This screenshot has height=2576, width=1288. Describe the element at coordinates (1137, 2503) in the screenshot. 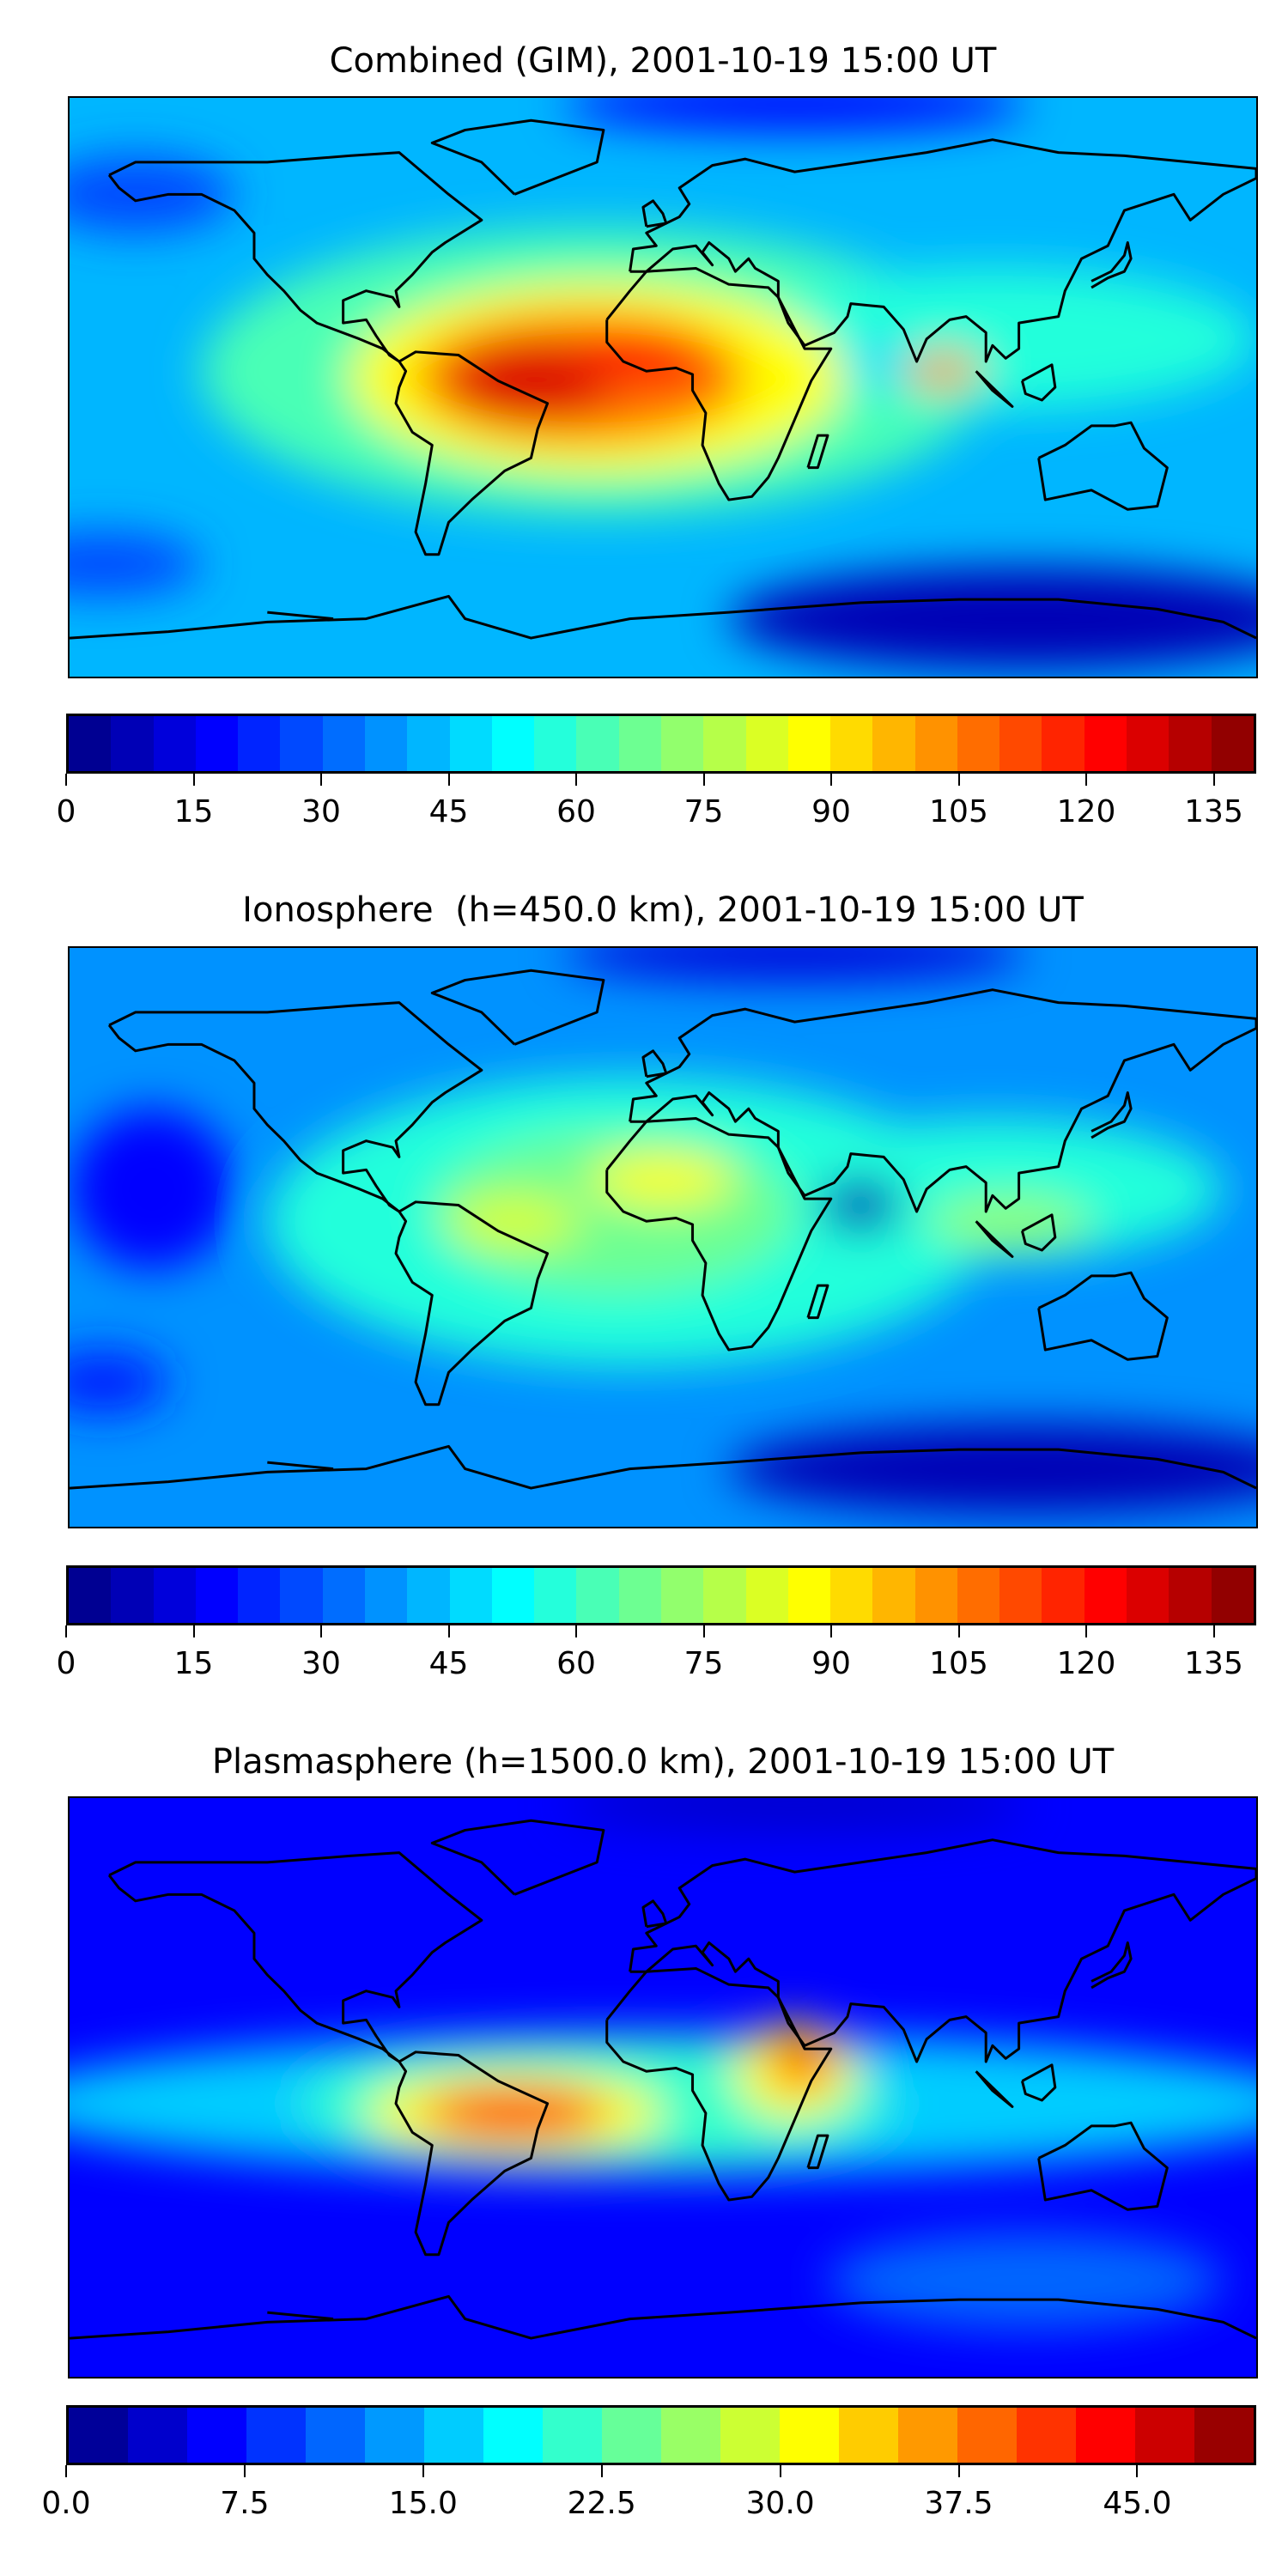

I see `colorbar-tick-label: 45.0` at that location.